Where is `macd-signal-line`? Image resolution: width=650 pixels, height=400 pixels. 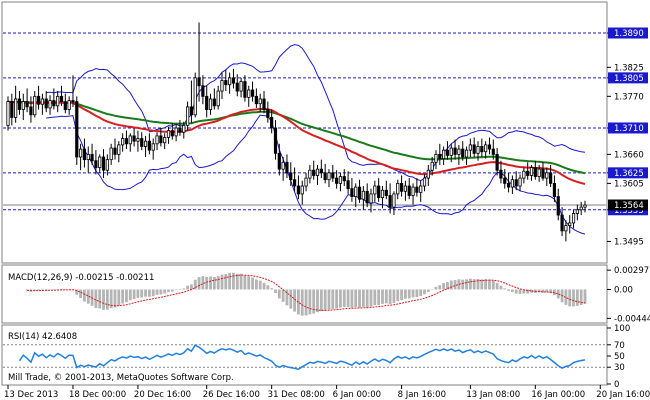 macd-signal-line is located at coordinates (306, 292).